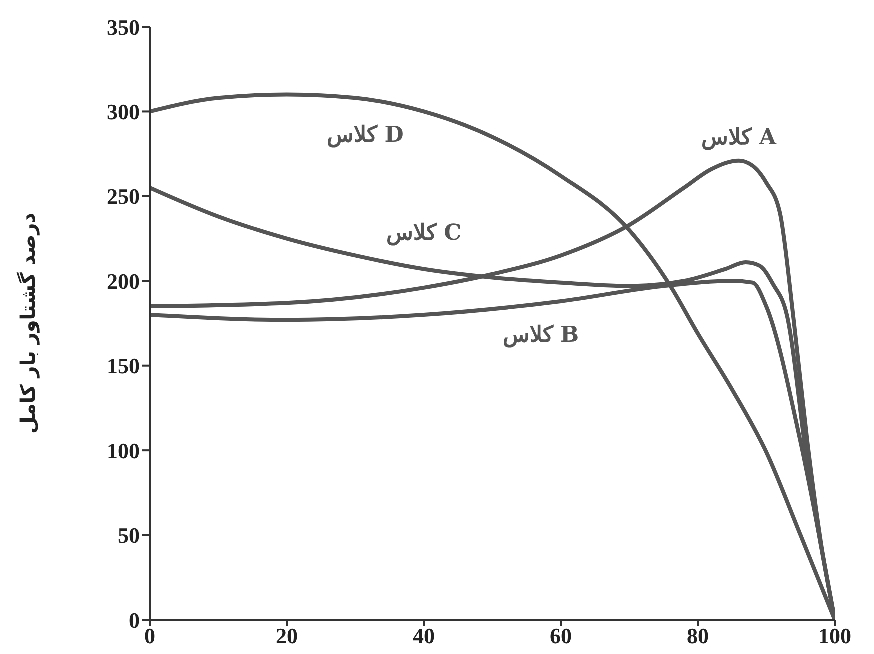  What do you see at coordinates (740, 137) in the screenshot?
I see `series-label: کلاس A` at bounding box center [740, 137].